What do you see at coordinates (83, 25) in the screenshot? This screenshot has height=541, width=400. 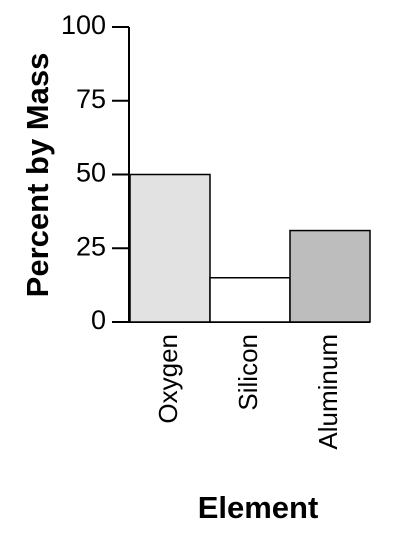 I see `y-tick-label: 100` at bounding box center [83, 25].